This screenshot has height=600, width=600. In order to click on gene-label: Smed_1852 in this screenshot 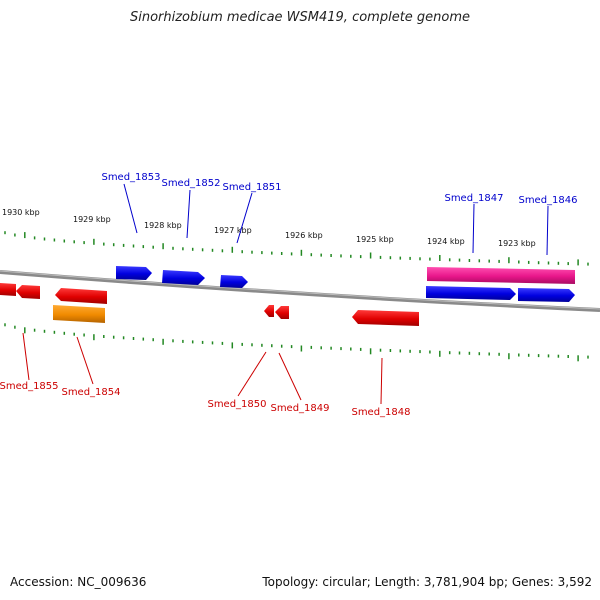, I will do `click(190, 183)`.